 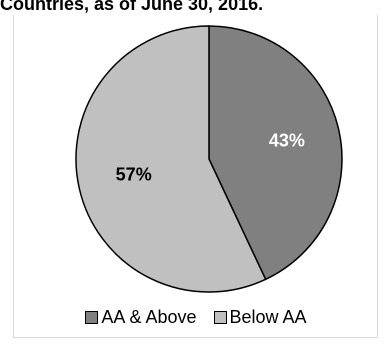 What do you see at coordinates (220, 317) in the screenshot?
I see `legend-swatch-below-aa` at bounding box center [220, 317].